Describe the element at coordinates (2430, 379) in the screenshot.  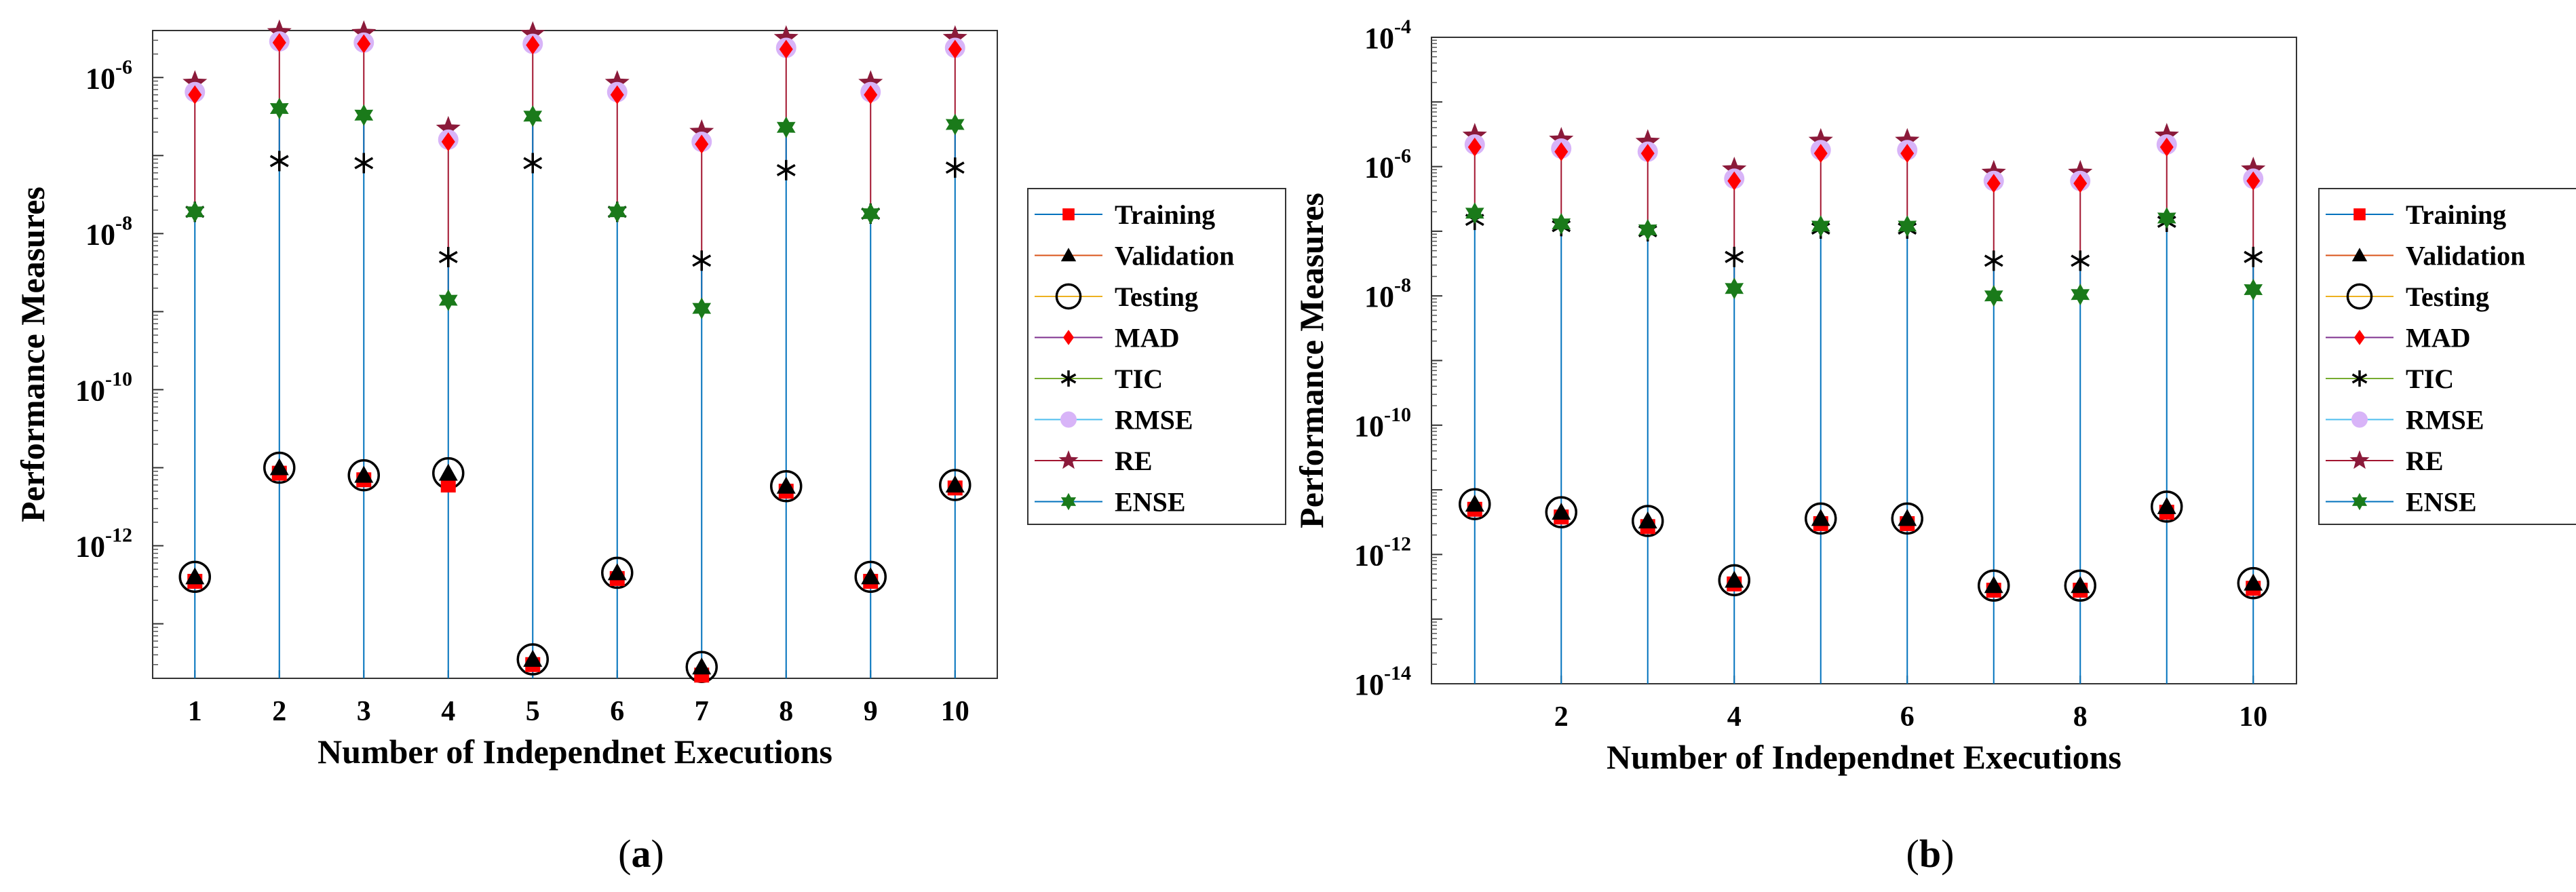
I see `legend-label: TIC` at that location.